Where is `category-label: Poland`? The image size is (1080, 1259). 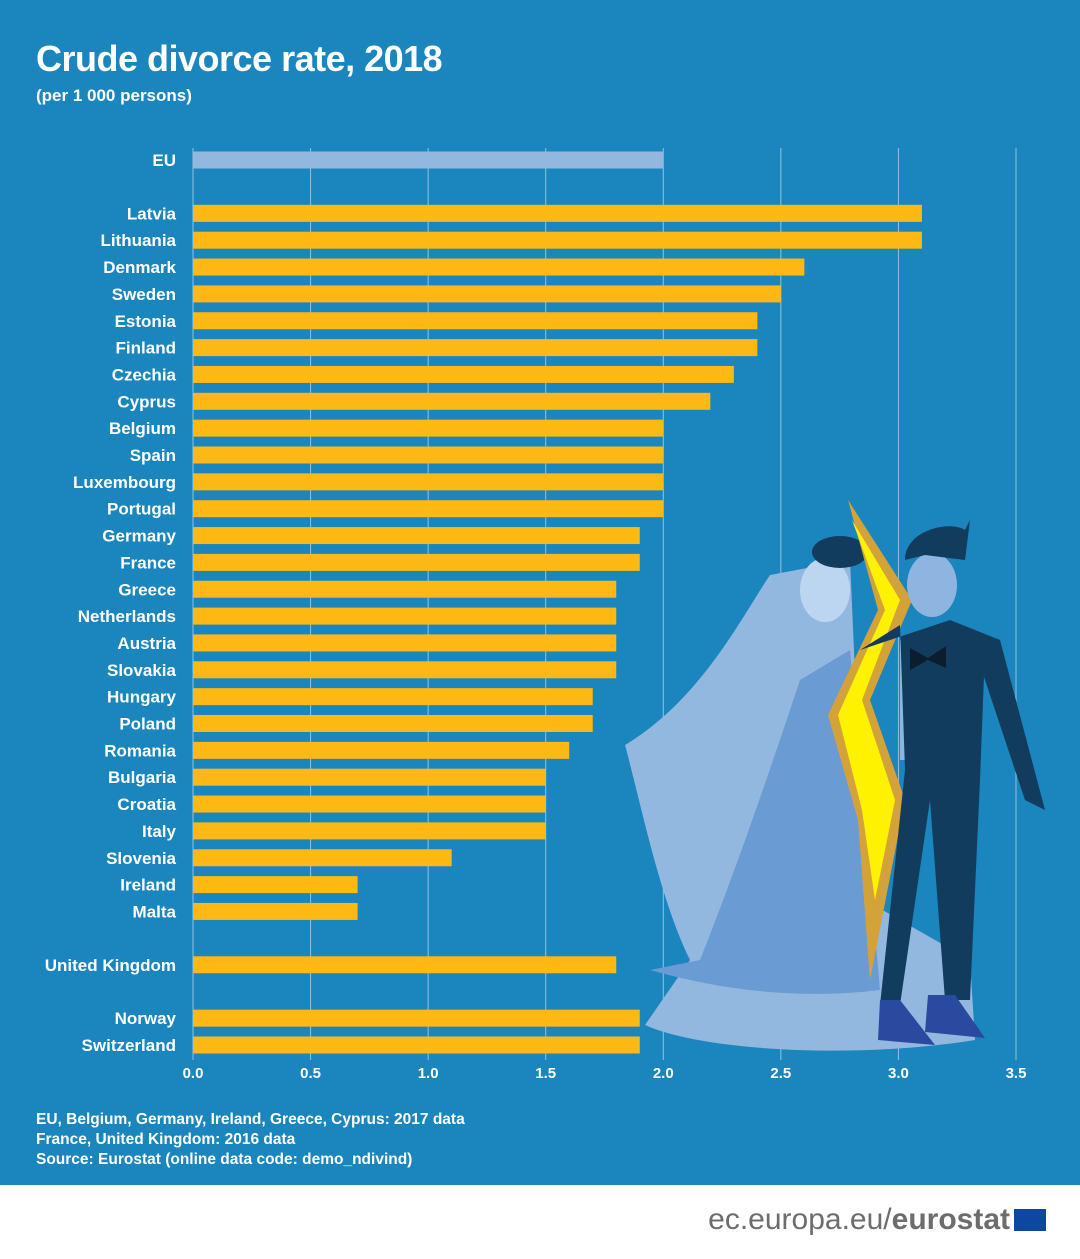
category-label: Poland is located at coordinates (147, 724).